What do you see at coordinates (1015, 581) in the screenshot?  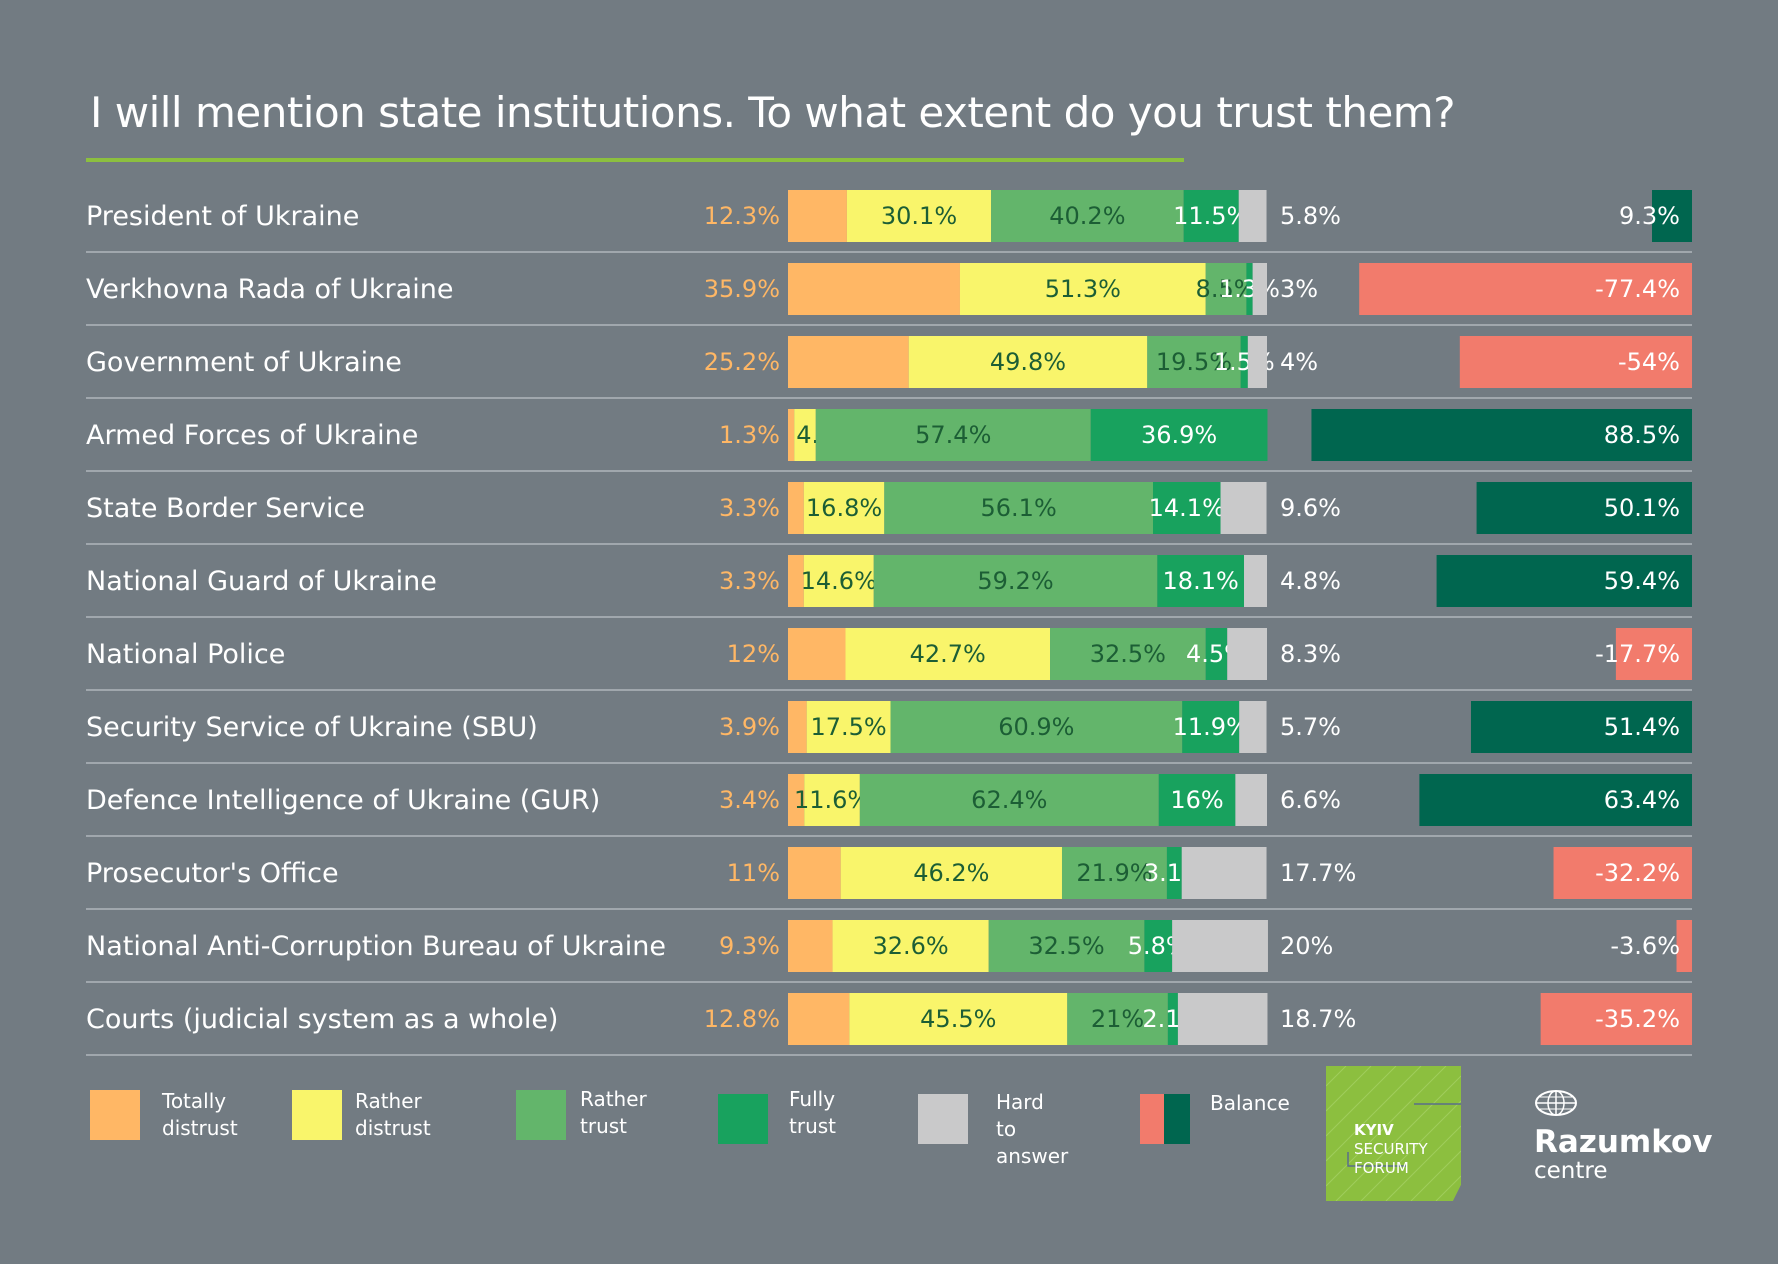 I see `value-rather-trust-national-guard-of-ukraine: 59.2%` at bounding box center [1015, 581].